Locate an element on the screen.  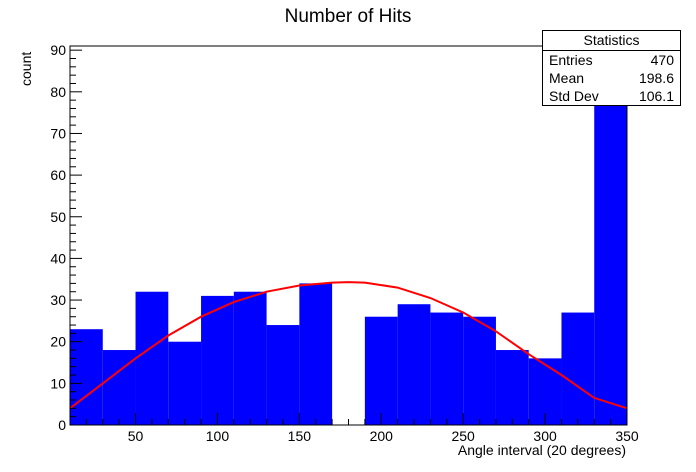
y-tick-label: 10 is located at coordinates (58, 383).